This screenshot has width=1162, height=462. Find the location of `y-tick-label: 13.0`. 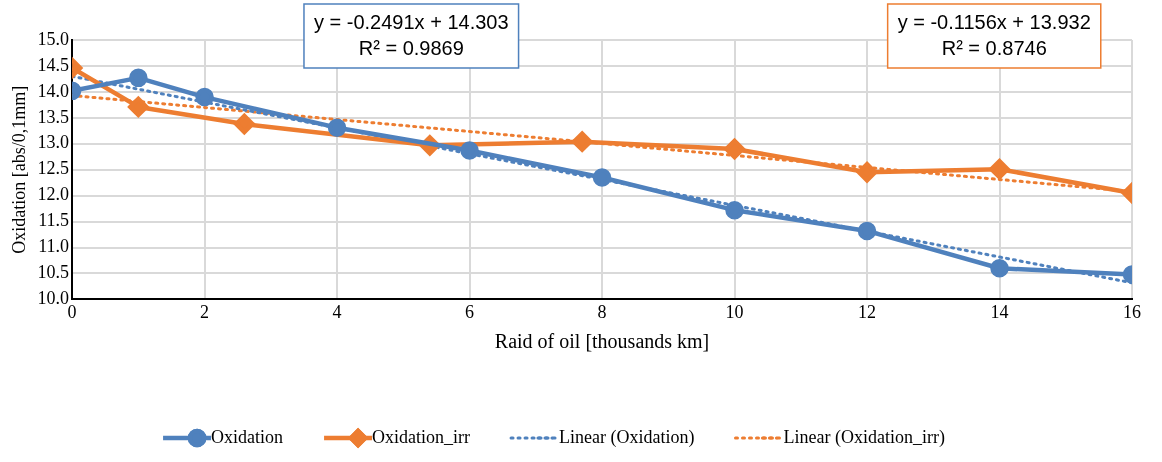

y-tick-label: 13.0 is located at coordinates (53, 142).